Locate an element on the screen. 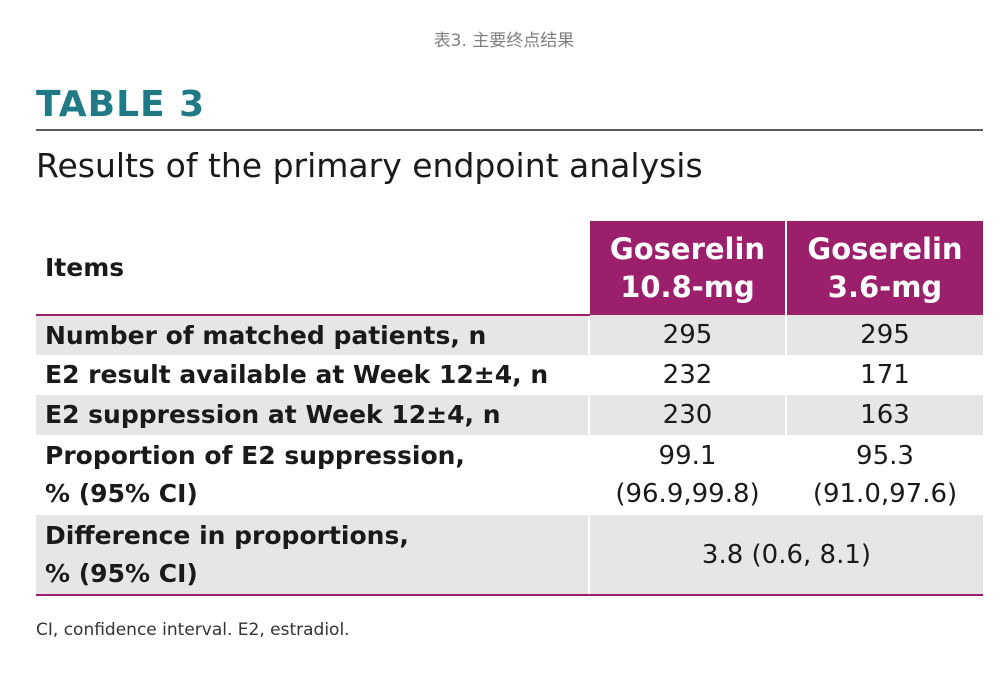  row-label: Proportion of E2 suppression, % (95% CI) is located at coordinates (312, 475).